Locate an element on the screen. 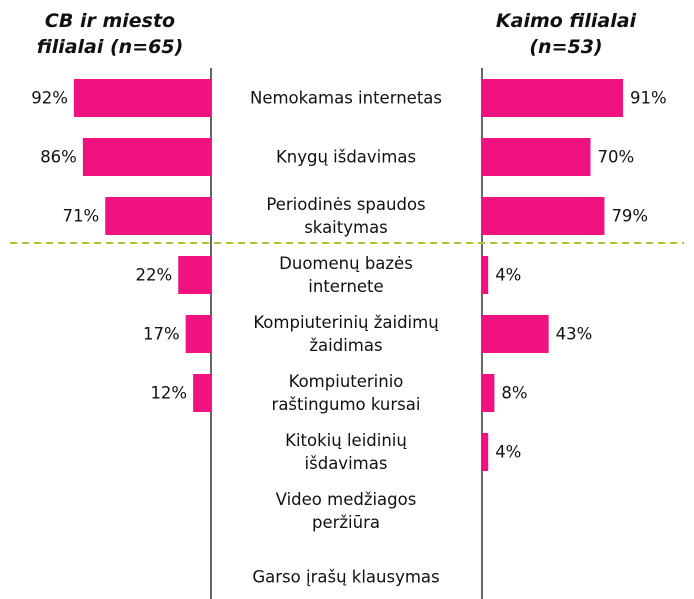 The width and height of the screenshot is (694, 599). category-label: Periodinės spaudos skaitymas is located at coordinates (346, 216).